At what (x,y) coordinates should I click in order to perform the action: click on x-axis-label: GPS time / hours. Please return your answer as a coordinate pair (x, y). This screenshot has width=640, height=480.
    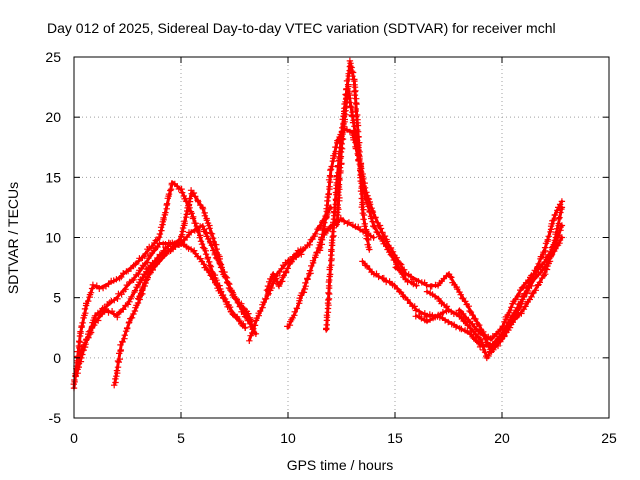
    Looking at the image, I should click on (340, 465).